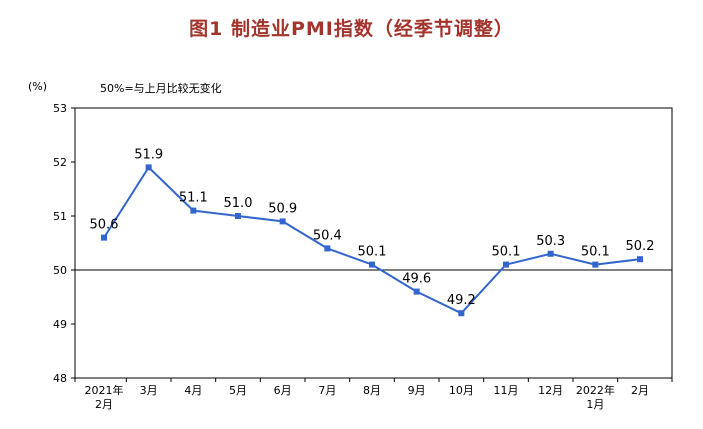 Image resolution: width=703 pixels, height=429 pixels. I want to click on svg-text: 52, so click(60, 162).